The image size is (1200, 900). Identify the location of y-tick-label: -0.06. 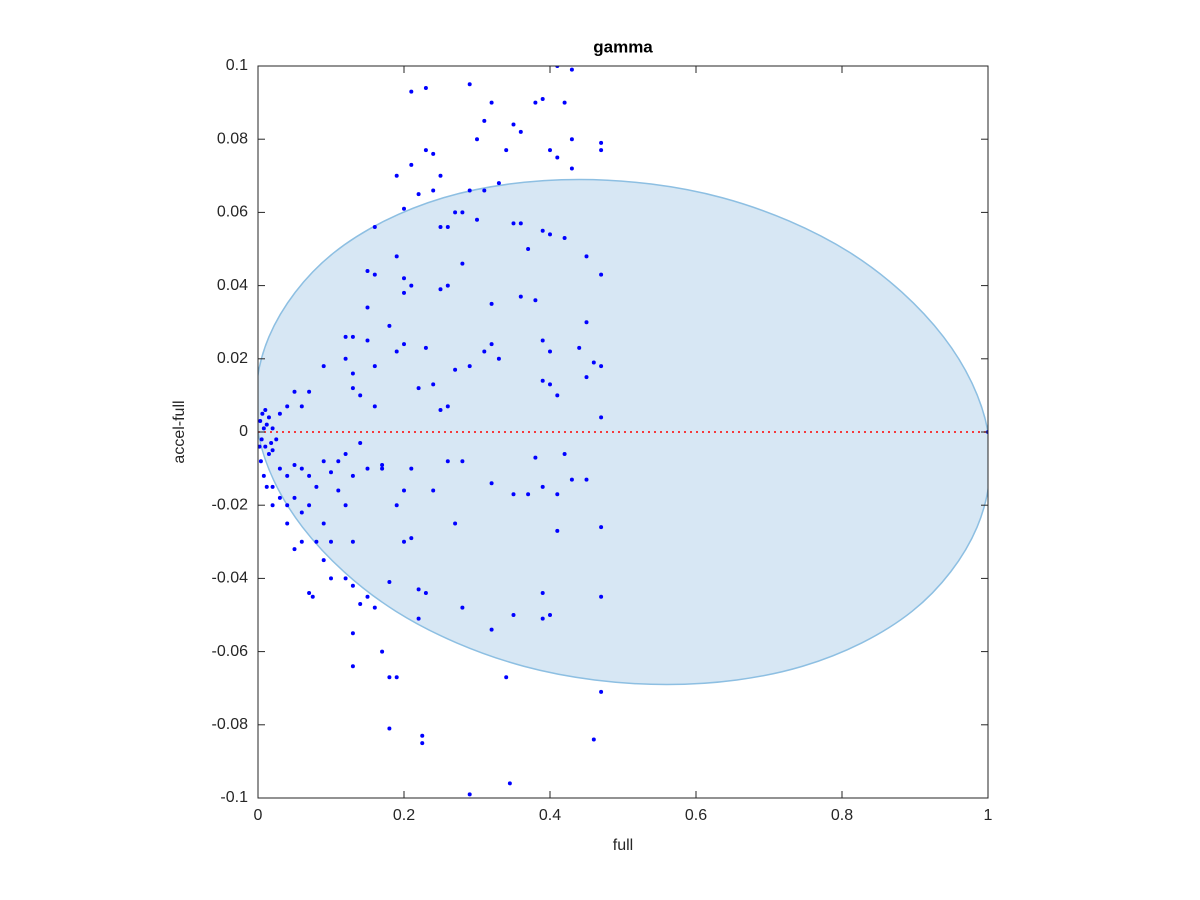
(230, 651).